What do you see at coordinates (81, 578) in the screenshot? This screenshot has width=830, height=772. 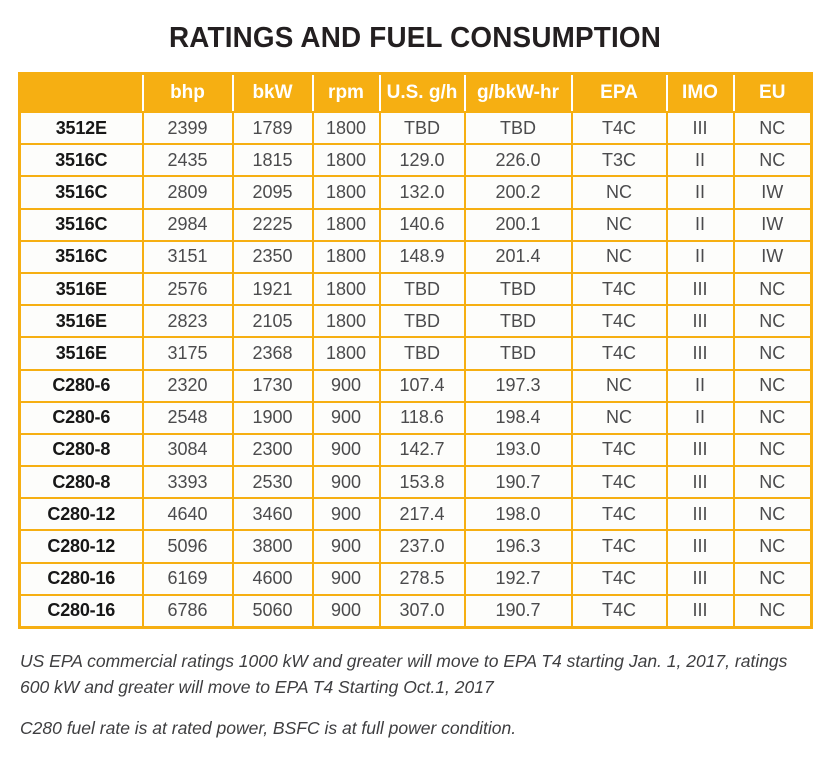 I see `model-cell: C280-16` at bounding box center [81, 578].